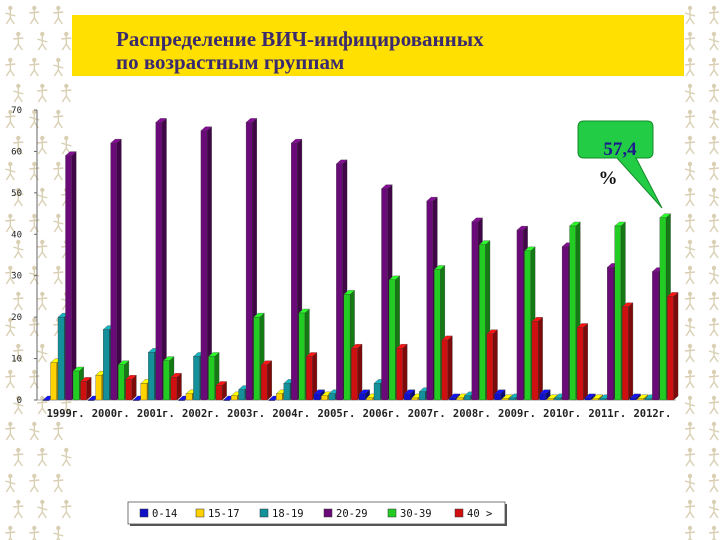 The height and width of the screenshot is (540, 720). Describe the element at coordinates (16, 235) in the screenshot. I see `y-tick-label: 40` at that location.